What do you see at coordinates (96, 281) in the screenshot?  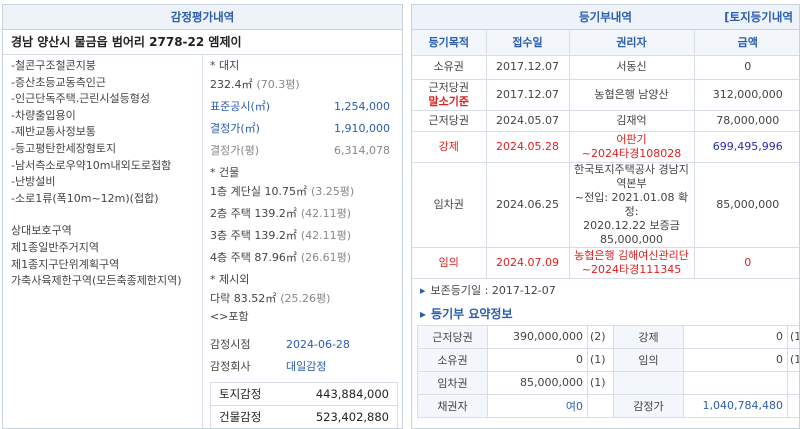 I see `zone-item: 가축사육제한구역(모든축종제한지역)` at bounding box center [96, 281].